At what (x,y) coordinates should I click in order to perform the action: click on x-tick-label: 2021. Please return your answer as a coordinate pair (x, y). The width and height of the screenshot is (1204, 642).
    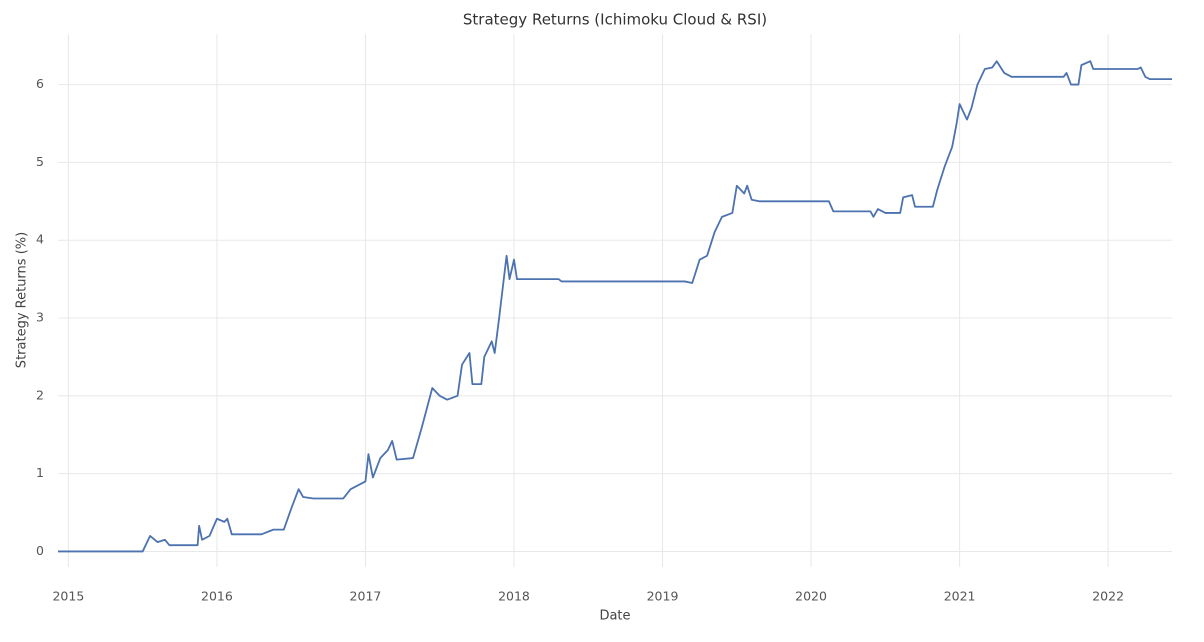
    Looking at the image, I should click on (960, 596).